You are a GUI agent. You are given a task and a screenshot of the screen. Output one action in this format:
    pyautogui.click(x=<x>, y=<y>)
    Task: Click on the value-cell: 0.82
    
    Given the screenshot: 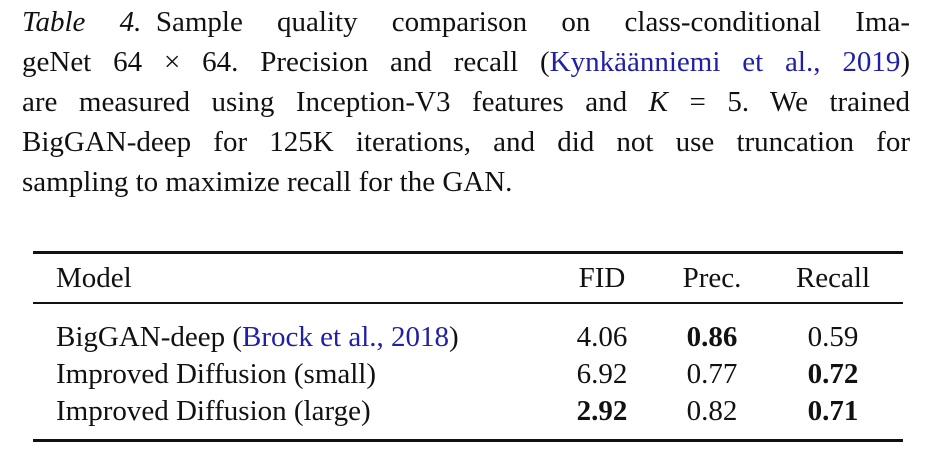 What is the action you would take?
    pyautogui.click(x=712, y=411)
    